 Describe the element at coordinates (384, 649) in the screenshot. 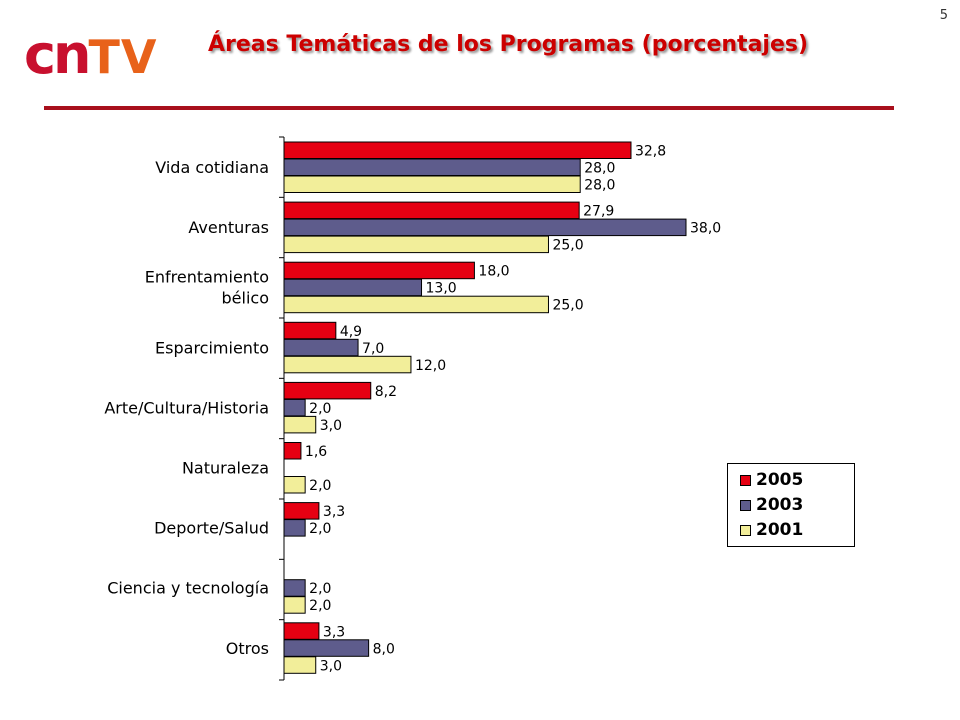

I see `value-label-2003-8: 8,0` at that location.